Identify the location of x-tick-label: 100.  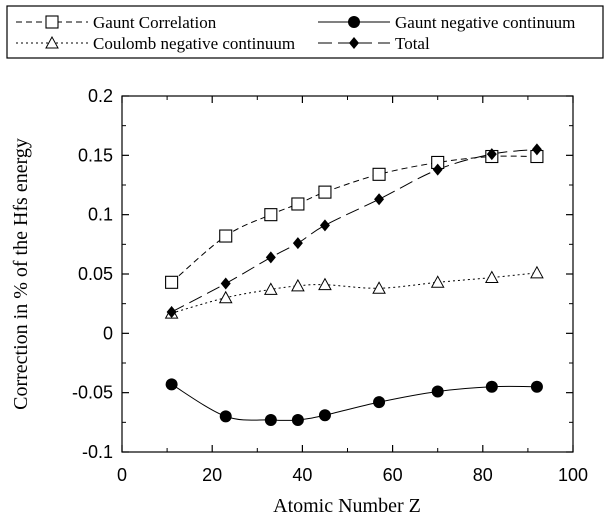
(573, 475).